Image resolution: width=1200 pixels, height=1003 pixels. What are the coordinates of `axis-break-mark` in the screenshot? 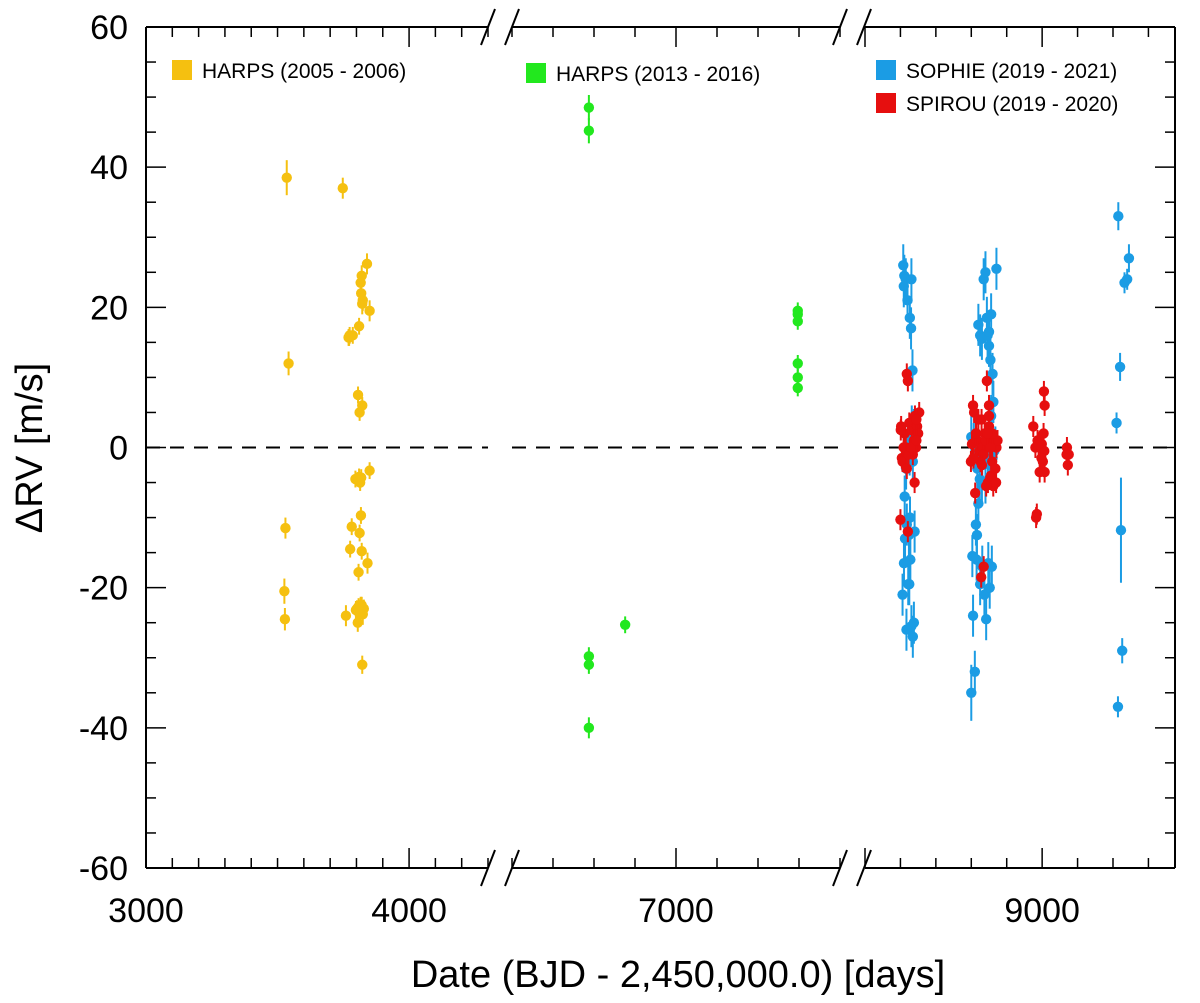 It's located at (864, 868).